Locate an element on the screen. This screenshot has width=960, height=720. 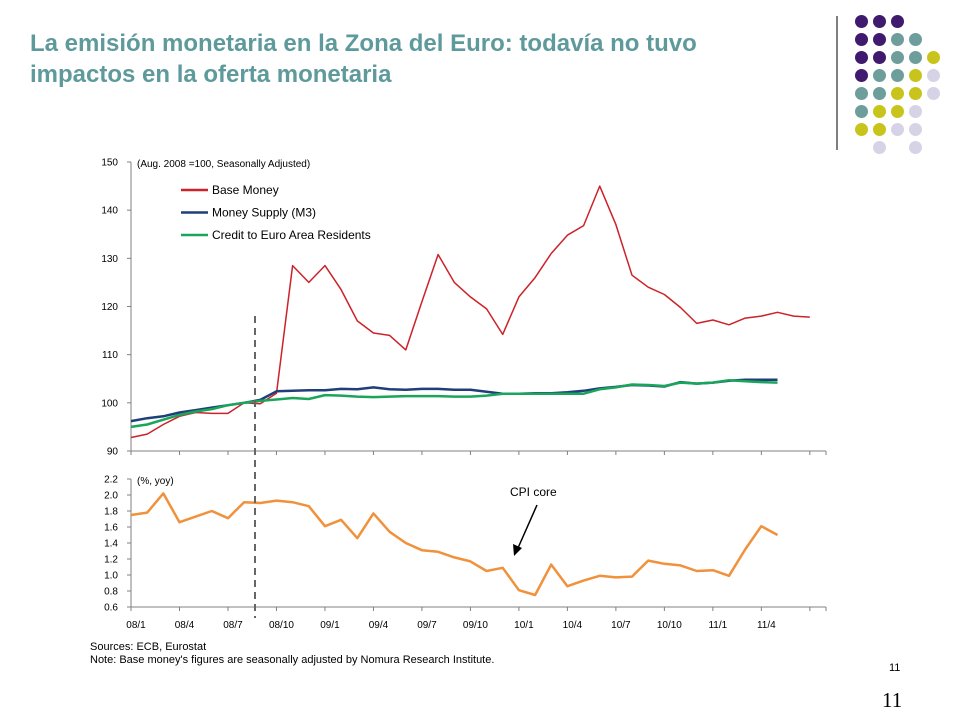
x-tick-label: 08/1 is located at coordinates (136, 625).